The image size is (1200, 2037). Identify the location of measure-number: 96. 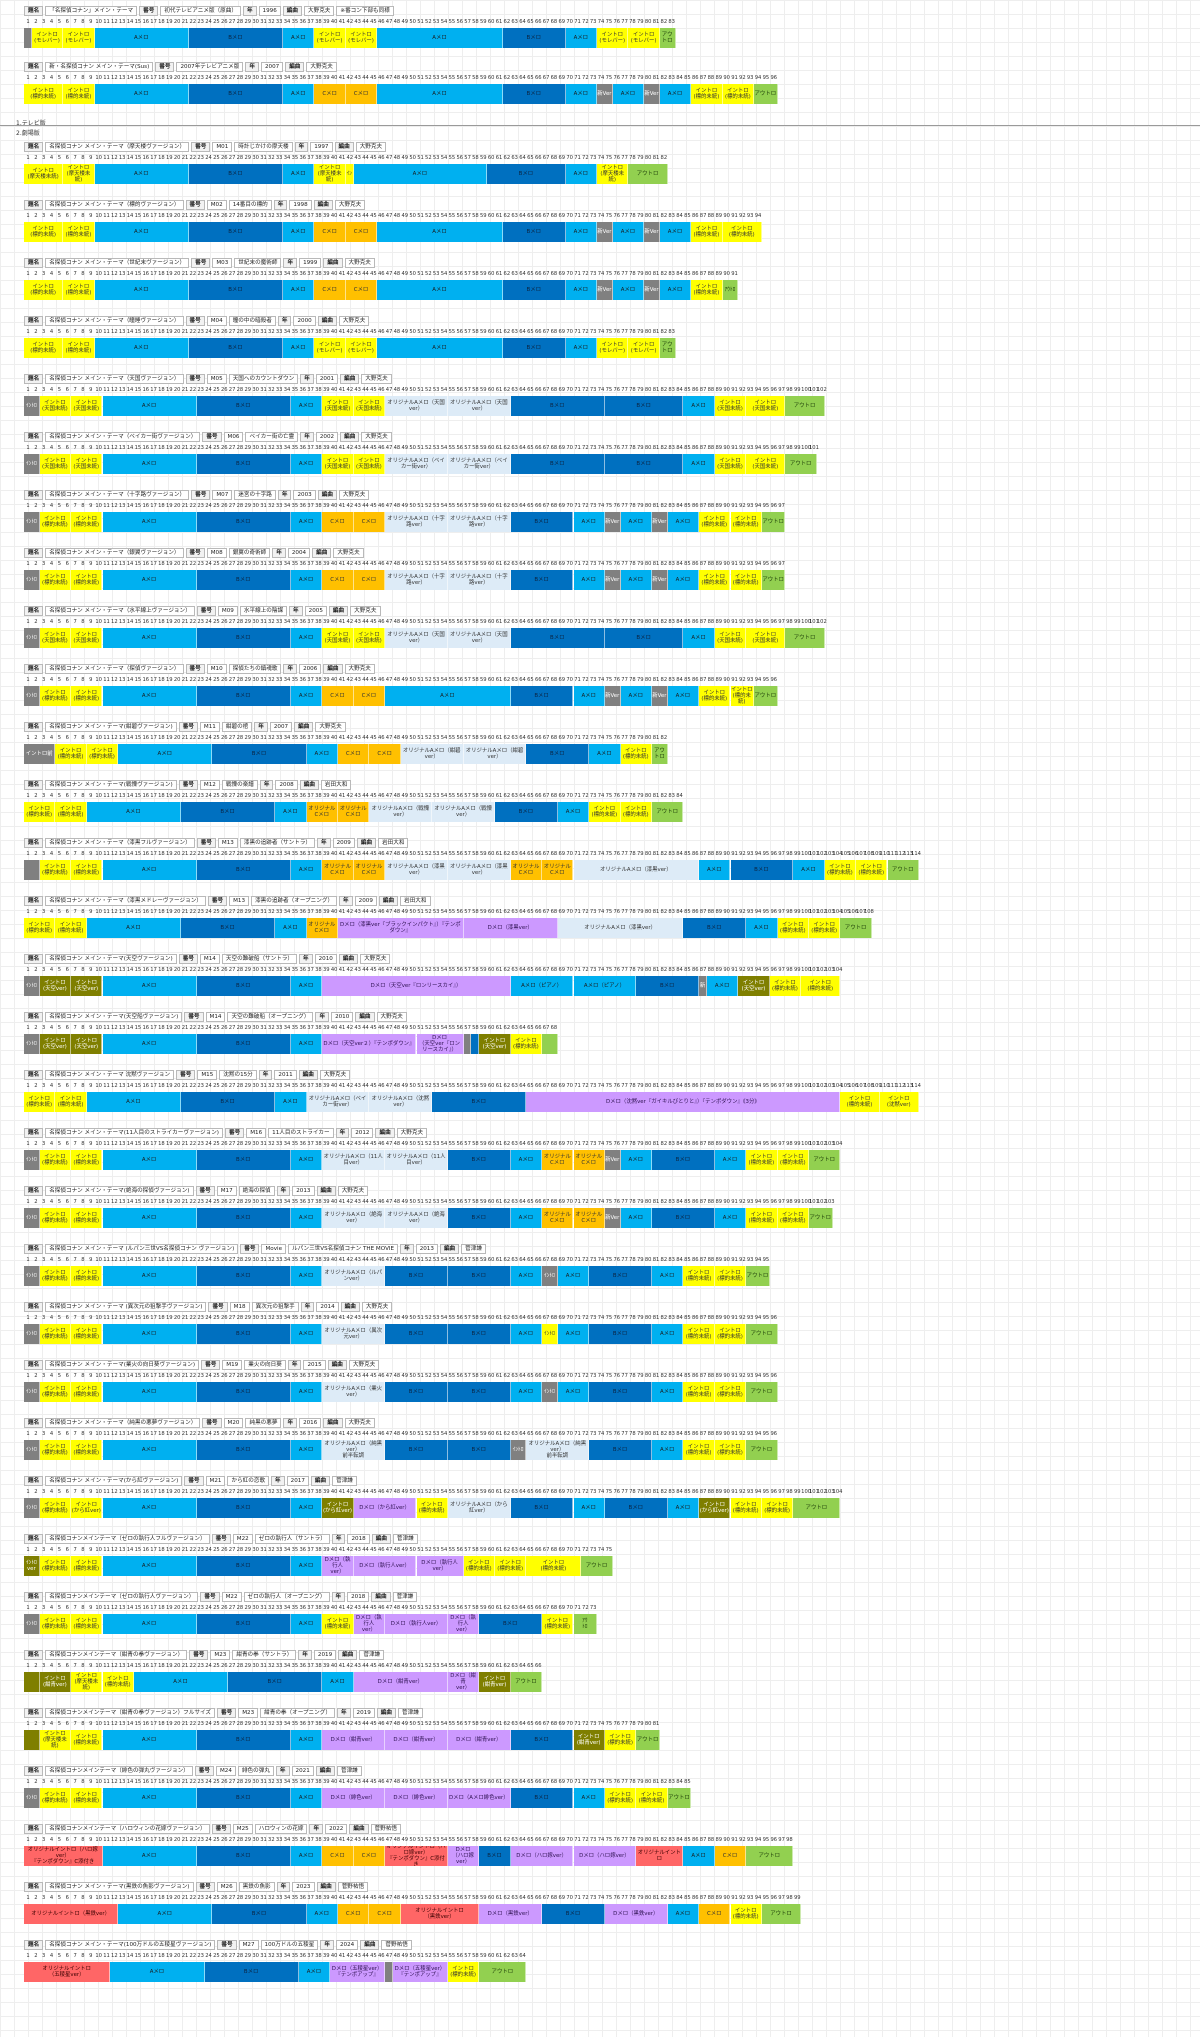
(774, 1144).